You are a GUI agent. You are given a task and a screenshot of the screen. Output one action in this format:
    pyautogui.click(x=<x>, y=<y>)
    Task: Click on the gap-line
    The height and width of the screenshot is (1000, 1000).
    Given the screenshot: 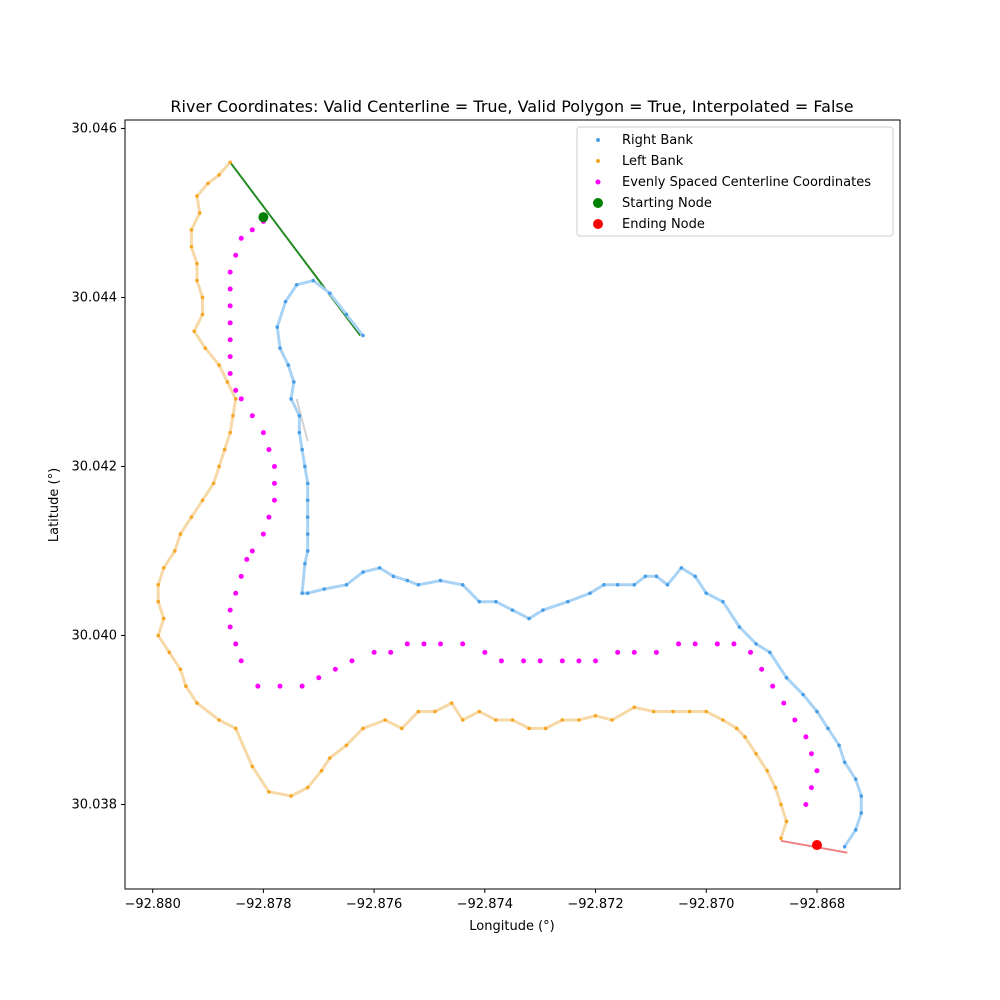 What is the action you would take?
    pyautogui.click(x=302, y=420)
    